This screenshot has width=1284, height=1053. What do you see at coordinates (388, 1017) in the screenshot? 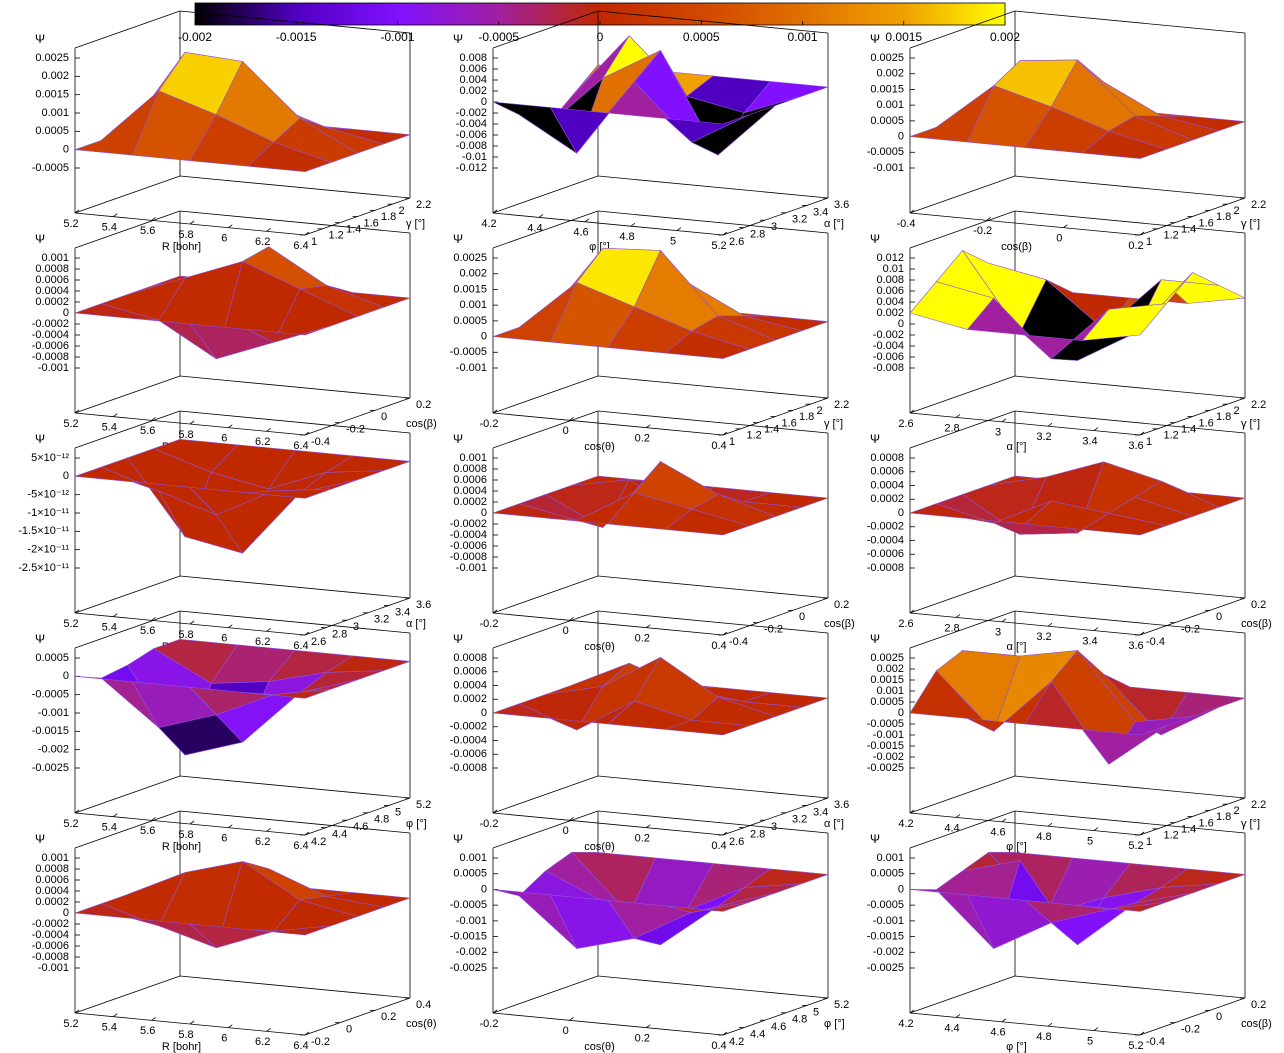
I see `y-tick-label: 0.2` at bounding box center [388, 1017].